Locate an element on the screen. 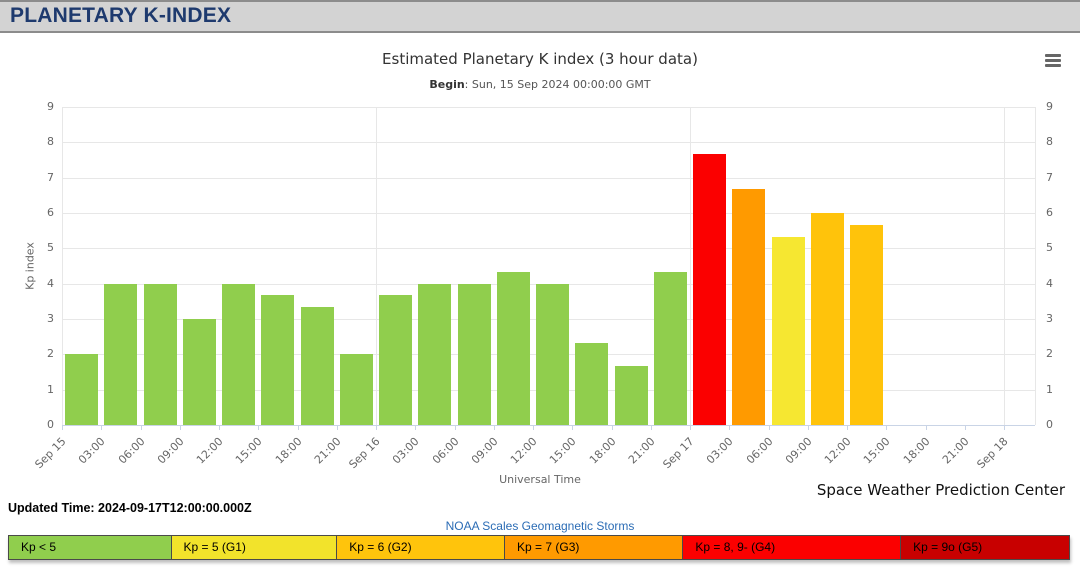 The height and width of the screenshot is (568, 1080). y-tick-label-right: 1 is located at coordinates (1049, 389).